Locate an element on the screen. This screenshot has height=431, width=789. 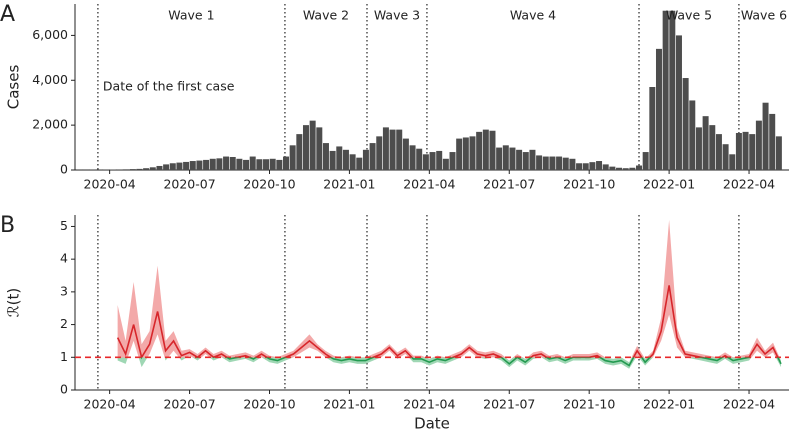
x-tick-label: 2021-04 is located at coordinates (429, 404).